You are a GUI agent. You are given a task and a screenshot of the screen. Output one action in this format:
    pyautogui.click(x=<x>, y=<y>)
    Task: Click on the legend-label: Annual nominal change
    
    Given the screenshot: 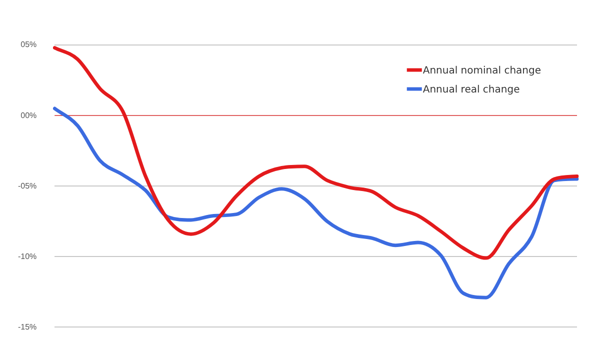 What is the action you would take?
    pyautogui.click(x=481, y=71)
    